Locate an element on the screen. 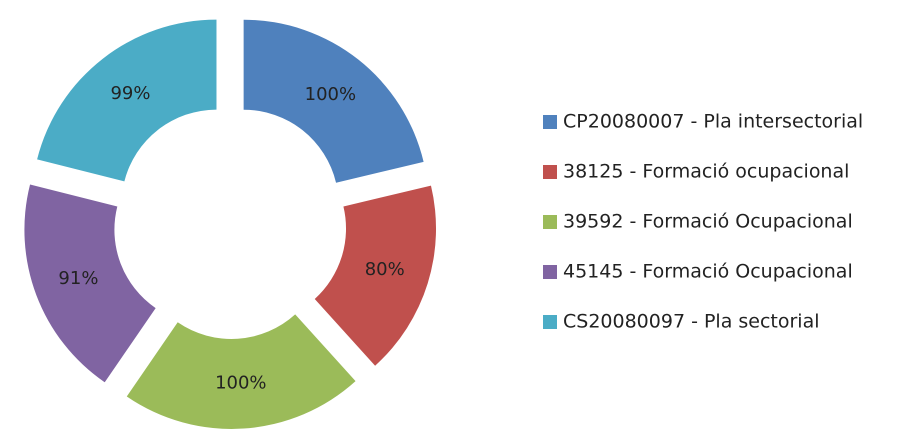 The height and width of the screenshot is (441, 901). data-label: 91% is located at coordinates (78, 278).